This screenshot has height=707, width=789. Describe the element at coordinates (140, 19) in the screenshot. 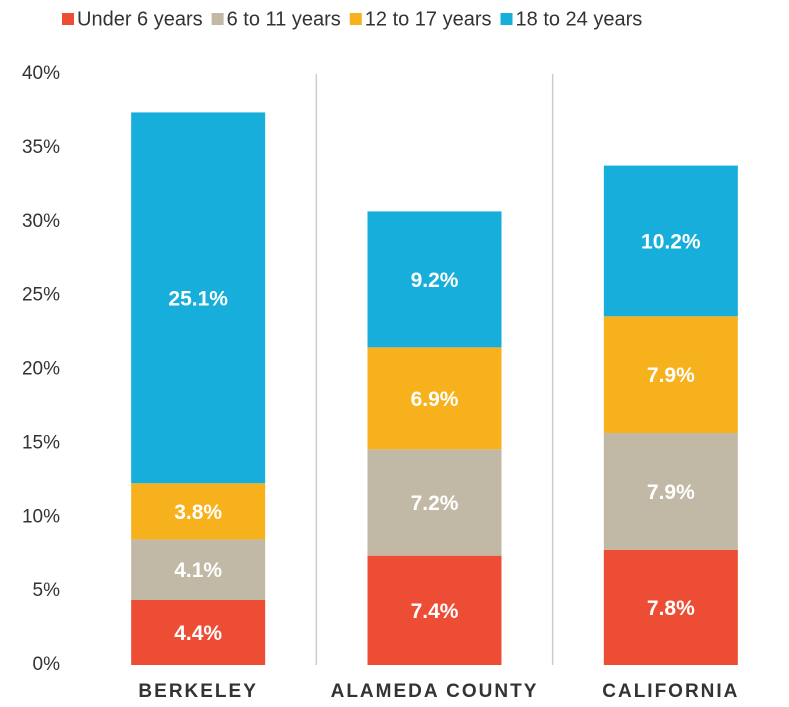

I see `legend-label: Under 6 years` at that location.